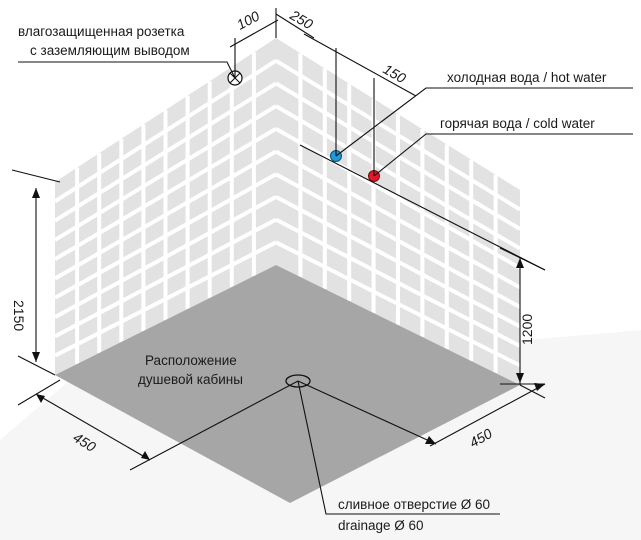 The width and height of the screenshot is (641, 540). Describe the element at coordinates (298, 381) in the screenshot. I see `drain-hole` at that location.